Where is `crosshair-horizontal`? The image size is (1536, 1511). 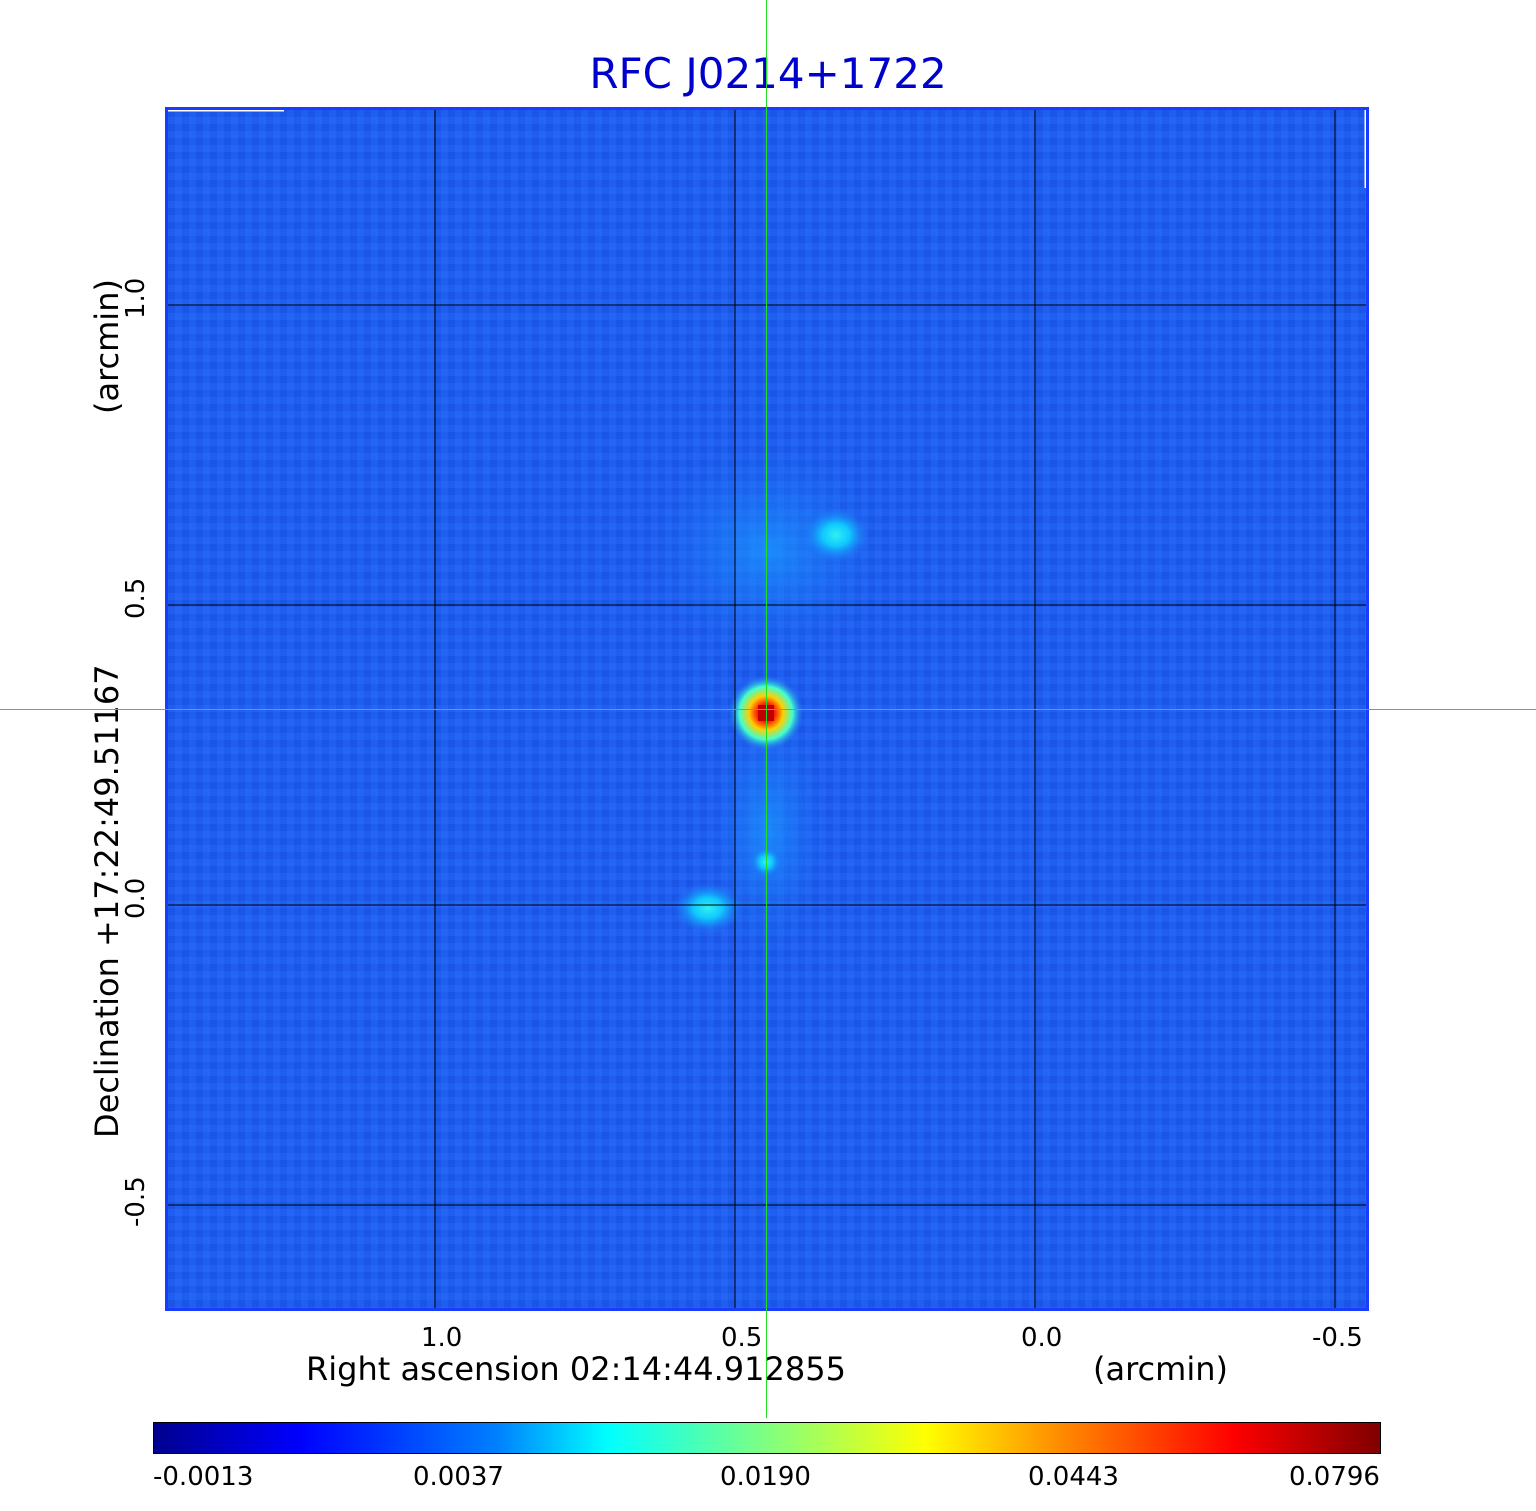
crosshair-horizontal is located at coordinates (768, 709).